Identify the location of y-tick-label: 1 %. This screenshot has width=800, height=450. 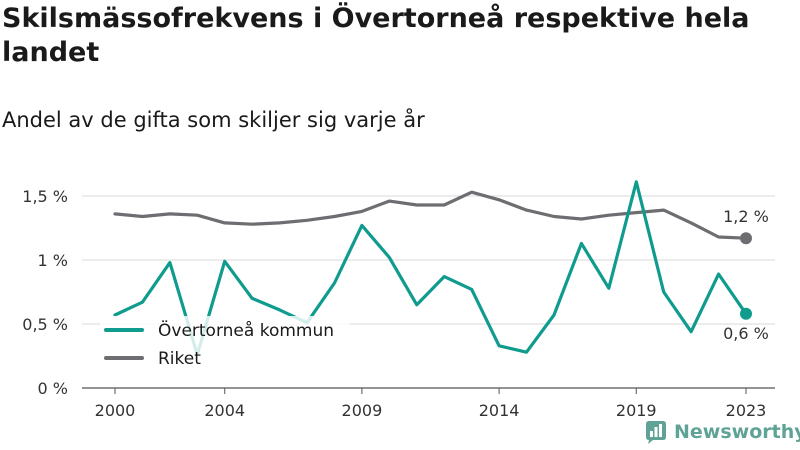
(53, 260).